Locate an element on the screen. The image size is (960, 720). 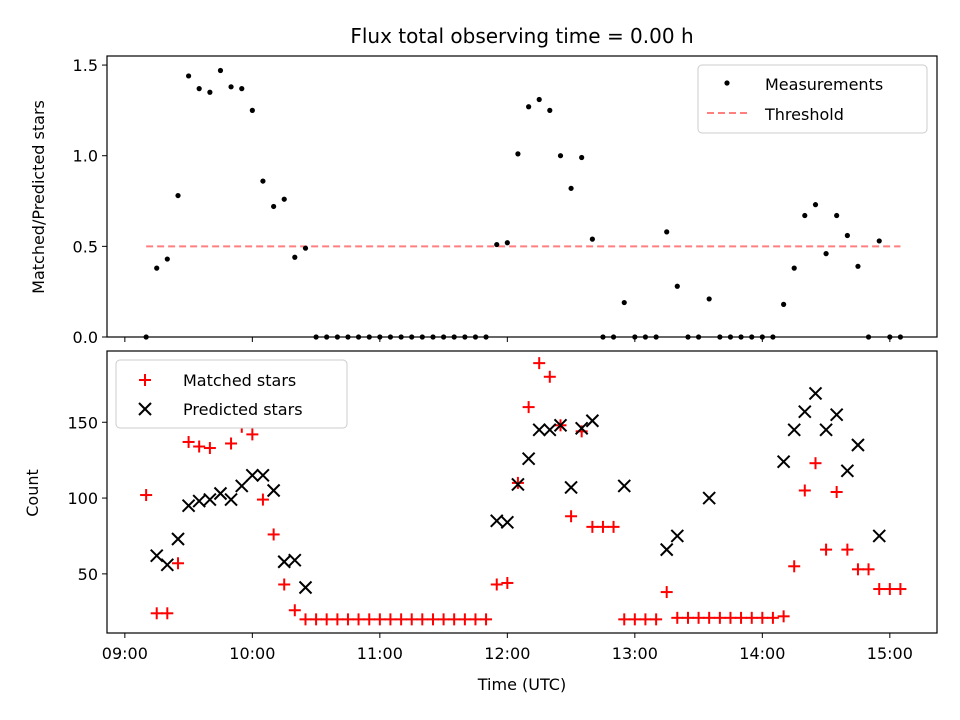
legend-measurements-marker is located at coordinates (727, 83).